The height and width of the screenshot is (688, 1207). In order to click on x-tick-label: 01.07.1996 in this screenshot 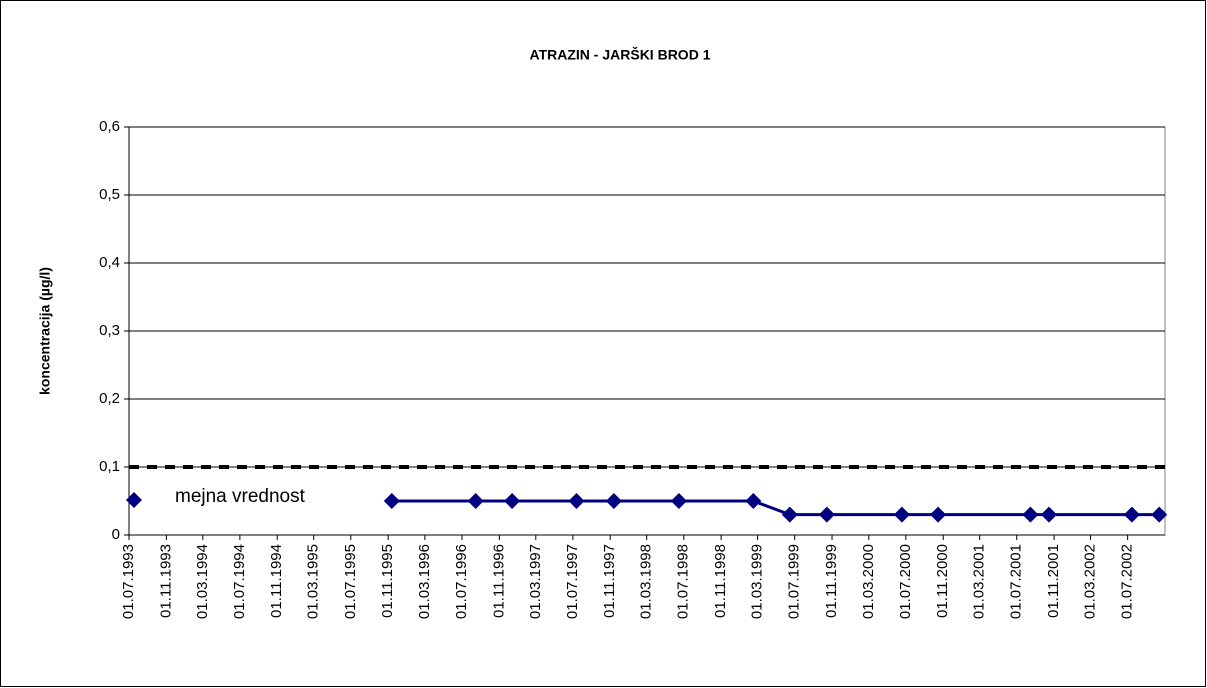, I will do `click(461, 581)`.